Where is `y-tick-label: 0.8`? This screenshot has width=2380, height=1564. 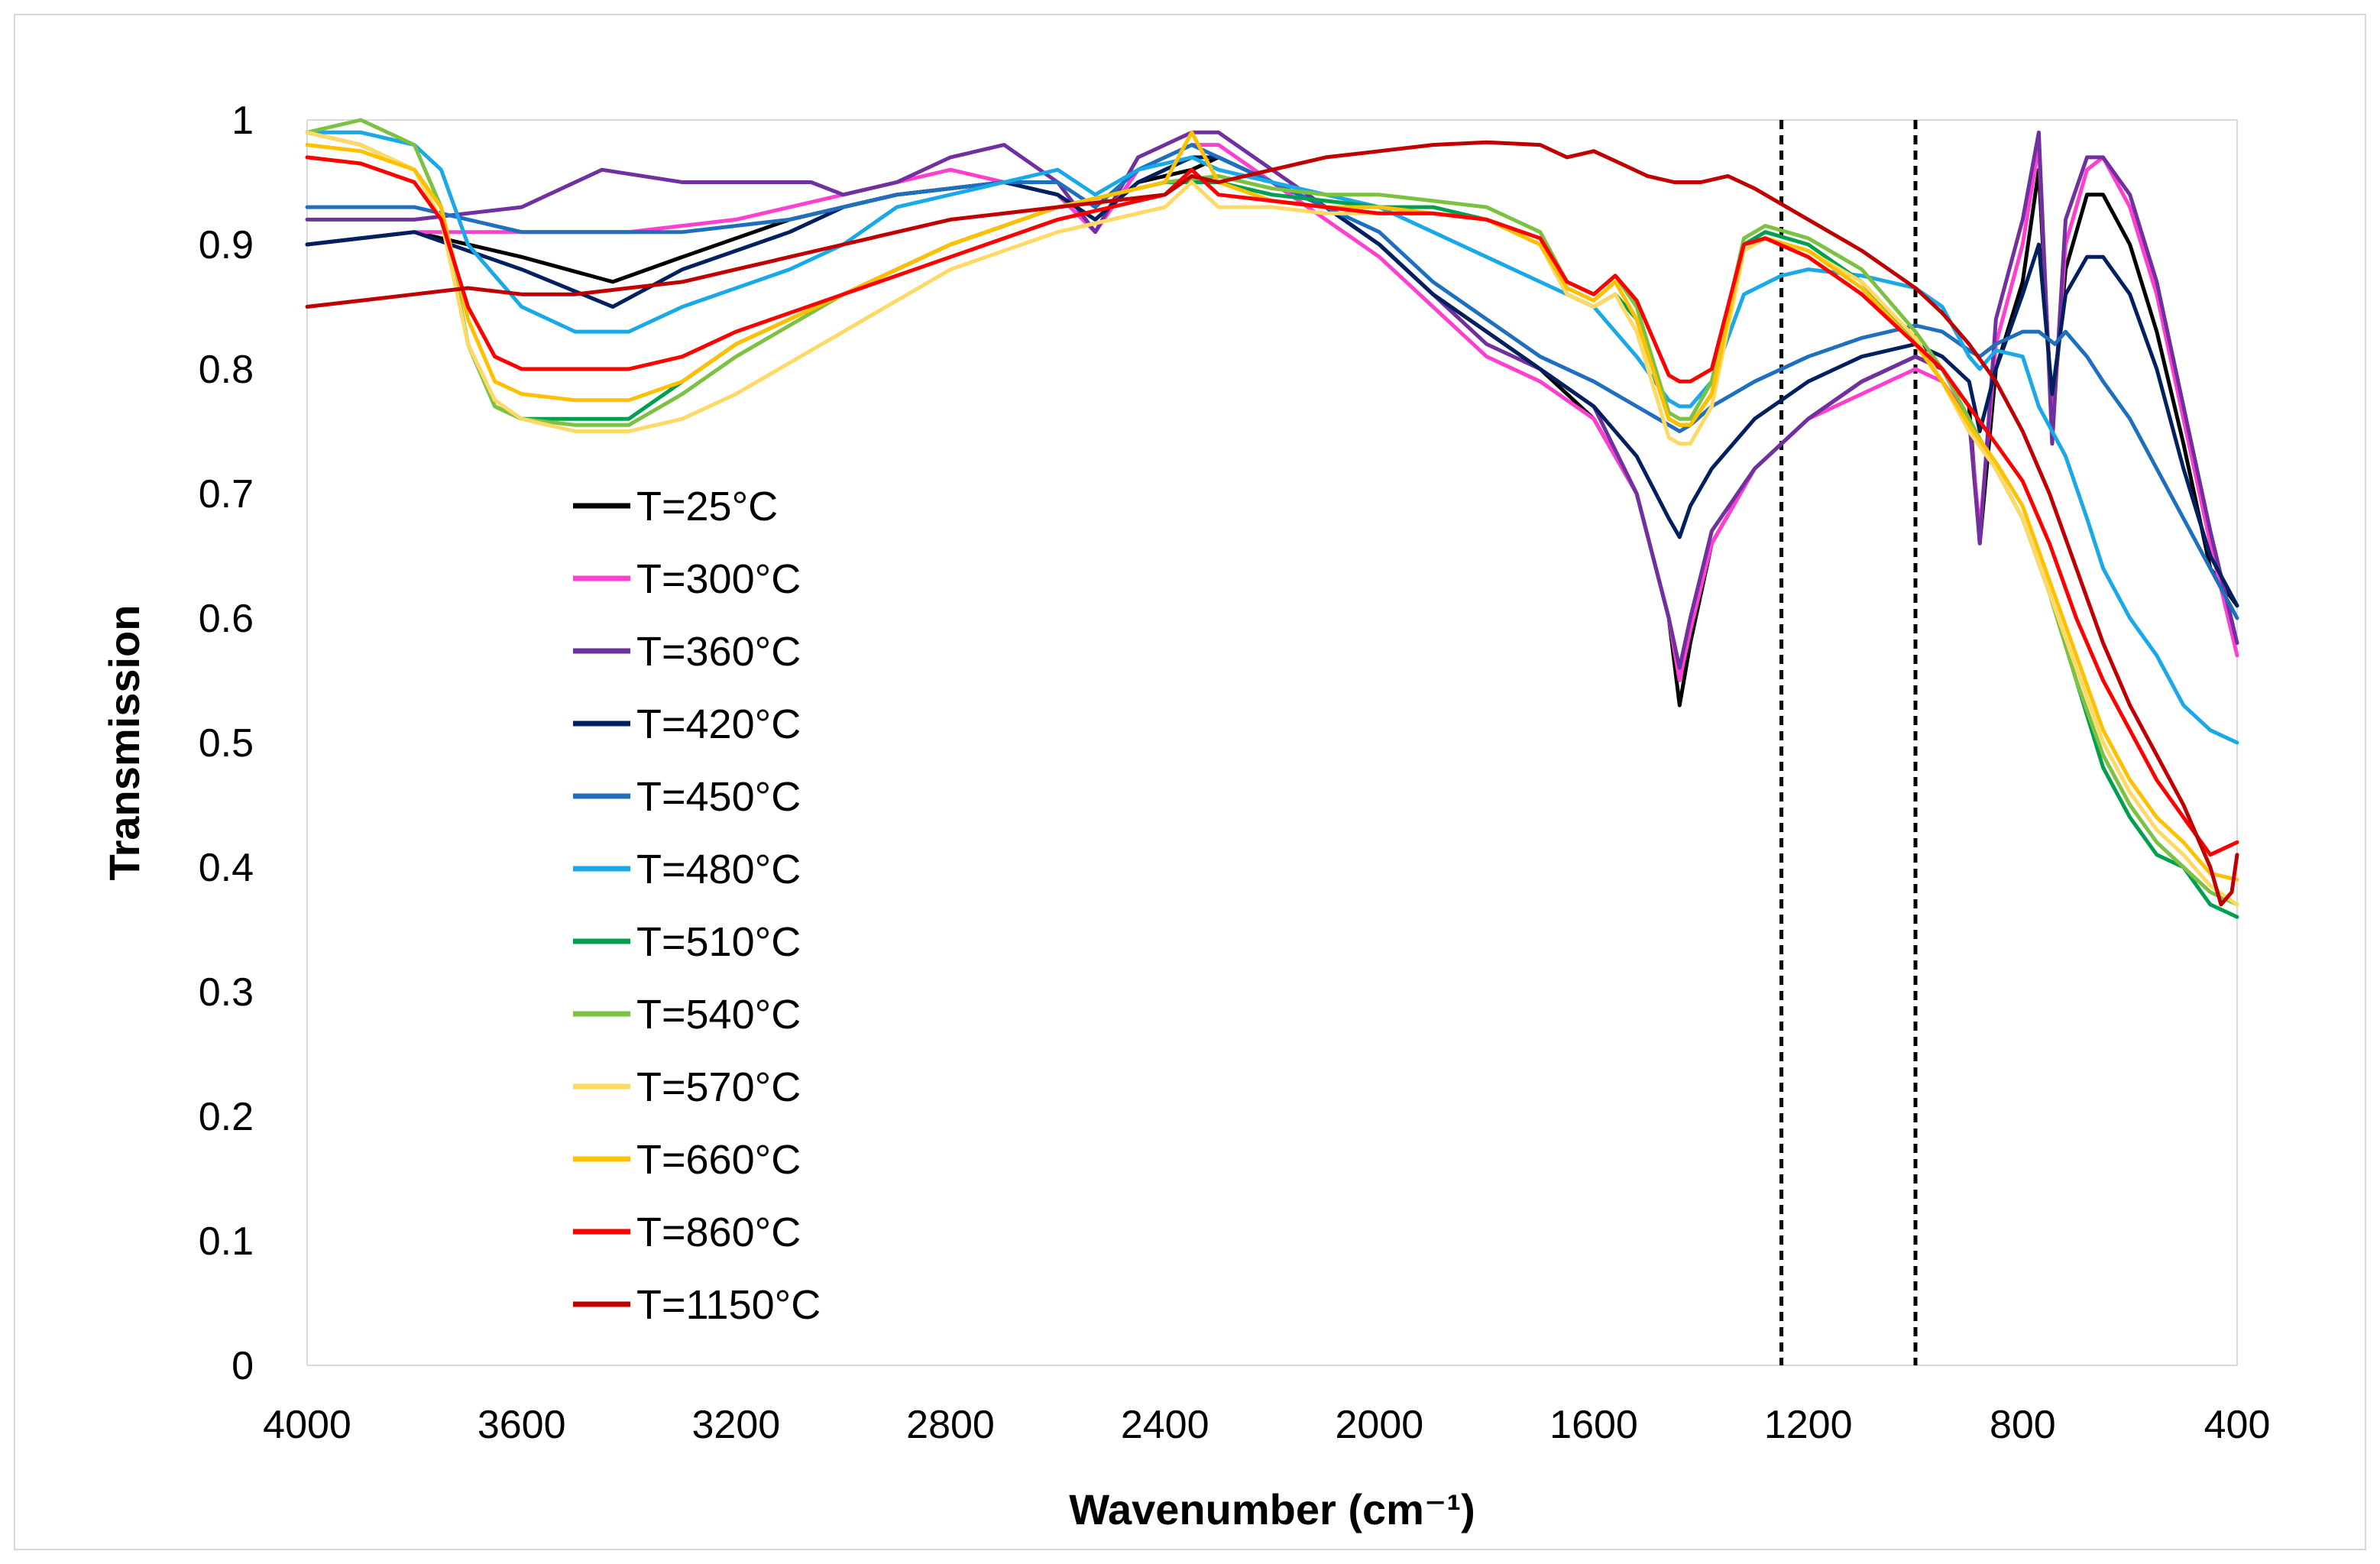
y-tick-label: 0.8 is located at coordinates (226, 370).